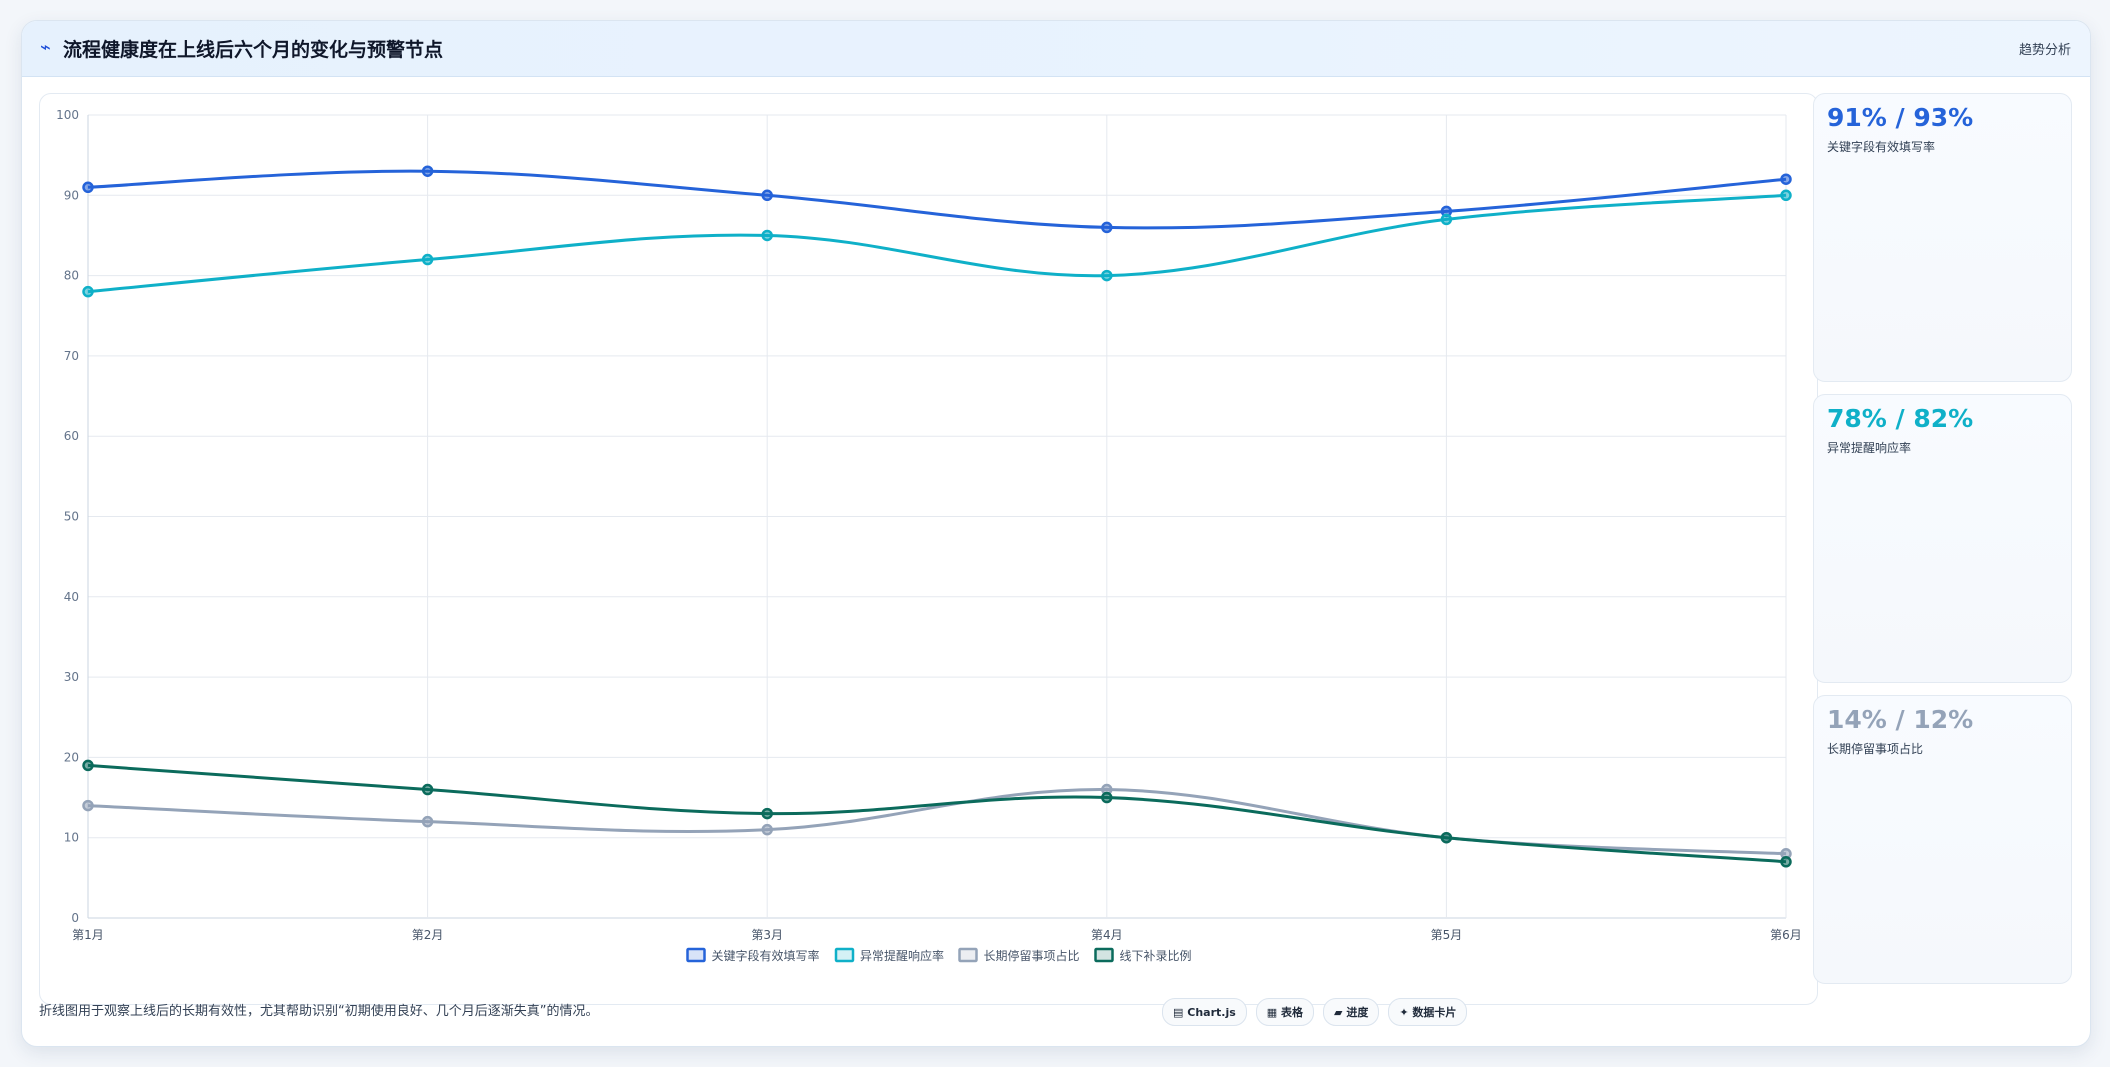 The height and width of the screenshot is (1067, 2110). I want to click on y-tick-label: 70, so click(71, 356).